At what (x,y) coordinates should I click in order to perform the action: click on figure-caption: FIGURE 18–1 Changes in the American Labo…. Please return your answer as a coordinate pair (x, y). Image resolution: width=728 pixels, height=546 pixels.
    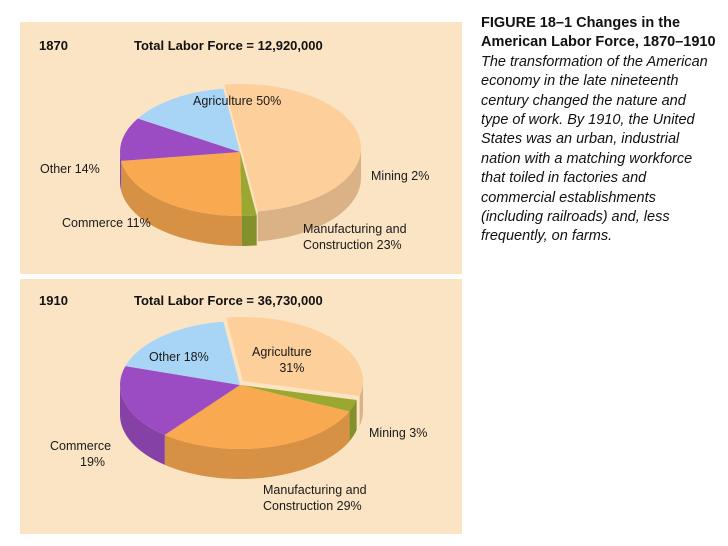
    Looking at the image, I should click on (599, 130).